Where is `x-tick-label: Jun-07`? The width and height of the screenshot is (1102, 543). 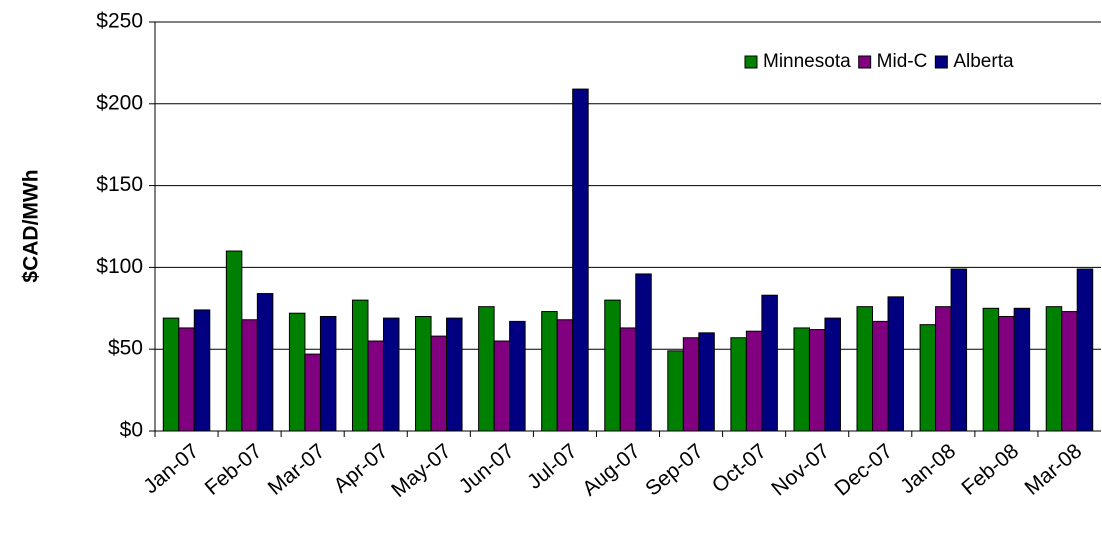 x-tick-label: Jun-07 is located at coordinates (487, 468).